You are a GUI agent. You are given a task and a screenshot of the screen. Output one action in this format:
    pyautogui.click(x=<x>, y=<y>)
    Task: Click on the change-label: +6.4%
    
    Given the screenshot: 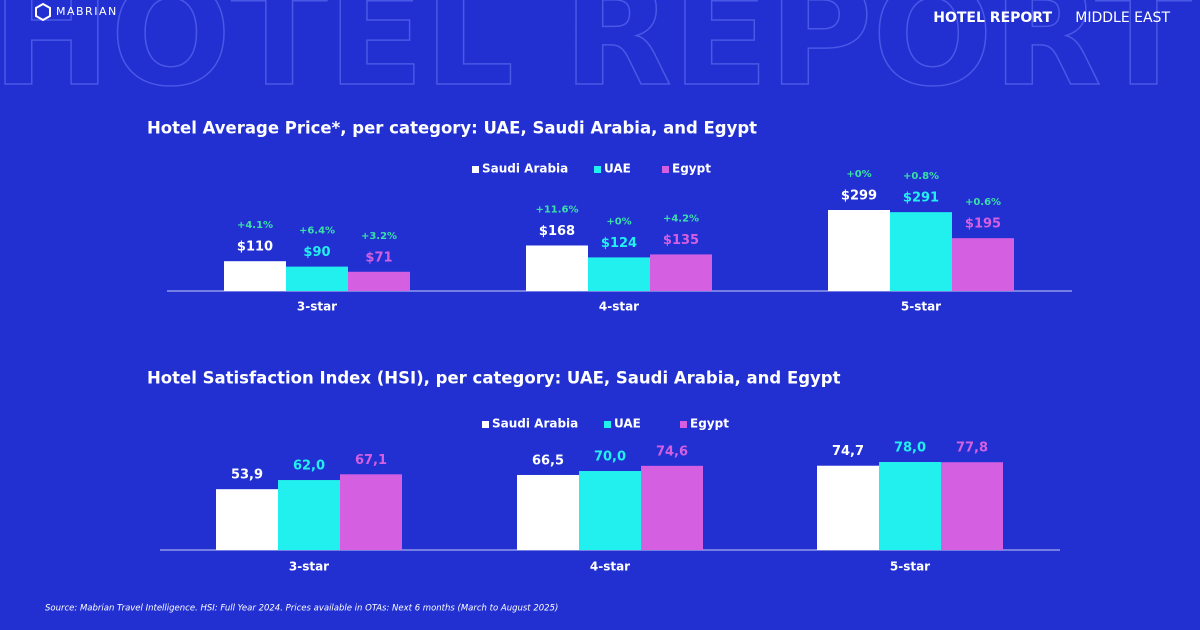 What is the action you would take?
    pyautogui.click(x=317, y=231)
    